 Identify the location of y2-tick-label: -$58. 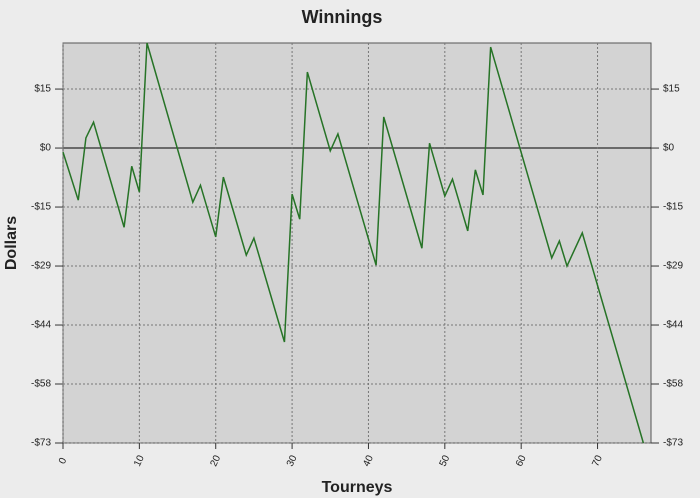
(673, 384).